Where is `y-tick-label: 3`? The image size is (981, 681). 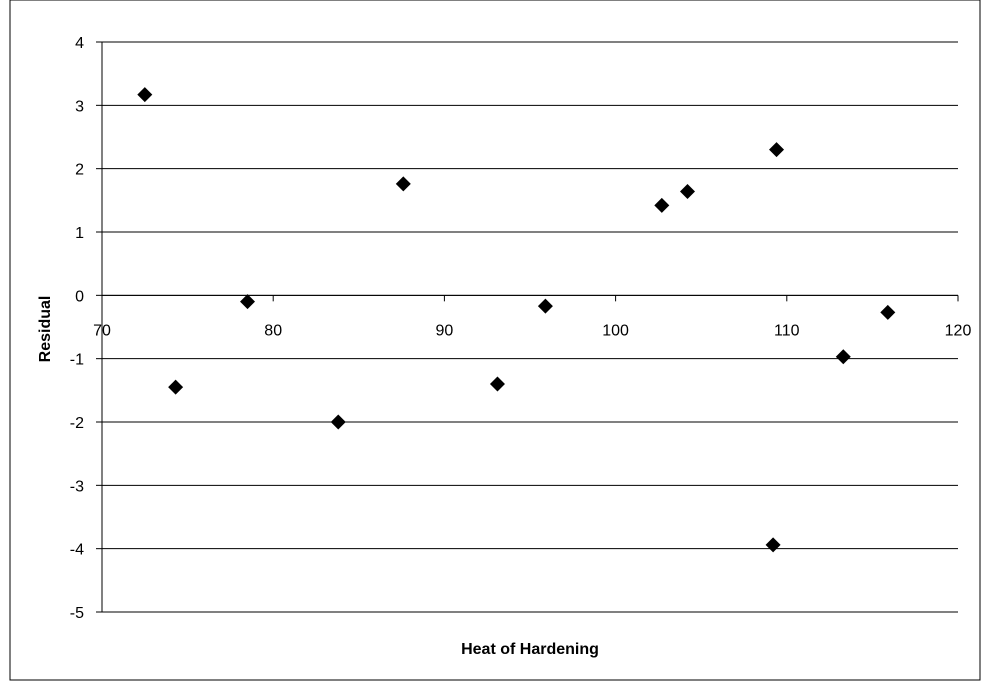 y-tick-label: 3 is located at coordinates (79, 106).